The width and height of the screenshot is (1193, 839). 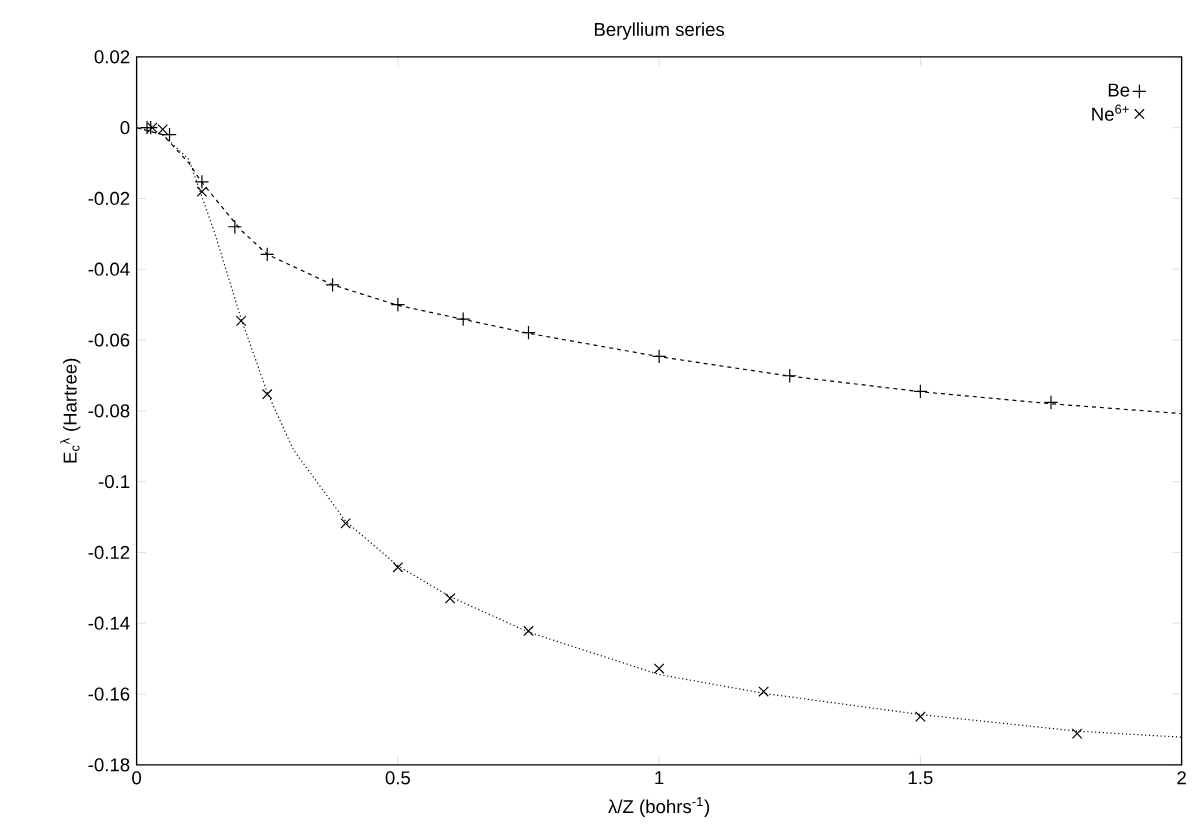 I want to click on y-tick-label: -0.14, so click(x=109, y=623).